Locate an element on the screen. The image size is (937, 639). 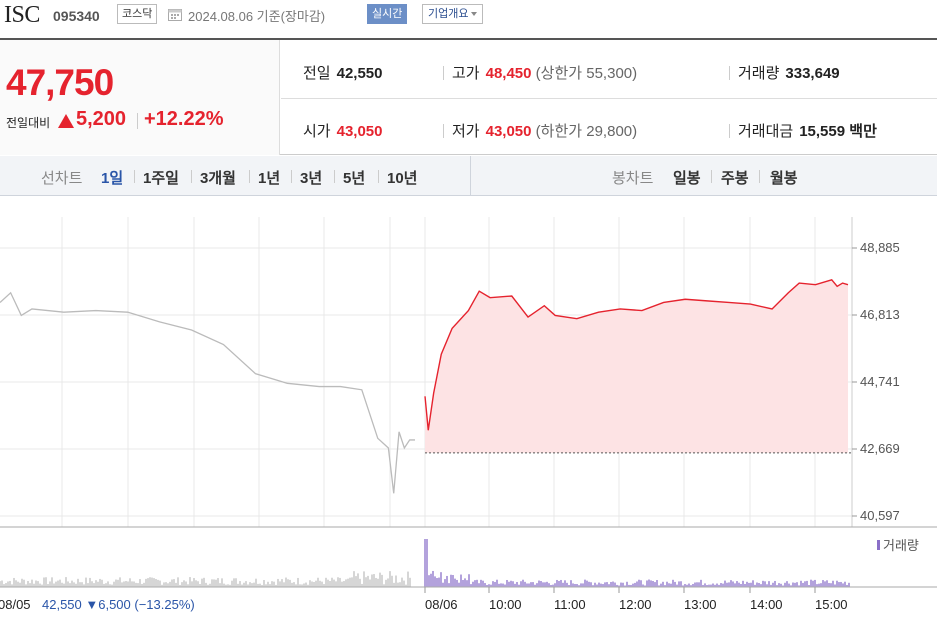
x-tick-label: 11:00 is located at coordinates (570, 604).